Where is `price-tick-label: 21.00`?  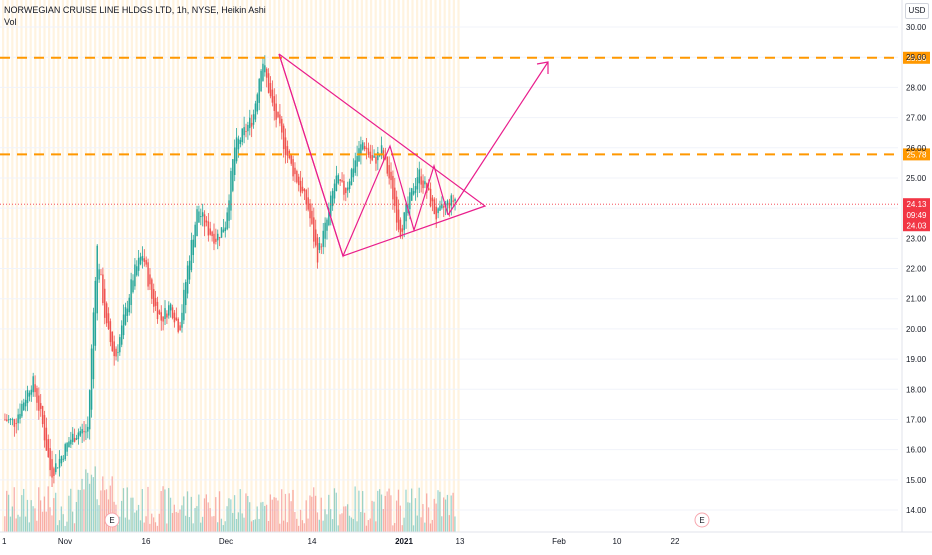 price-tick-label: 21.00 is located at coordinates (916, 299).